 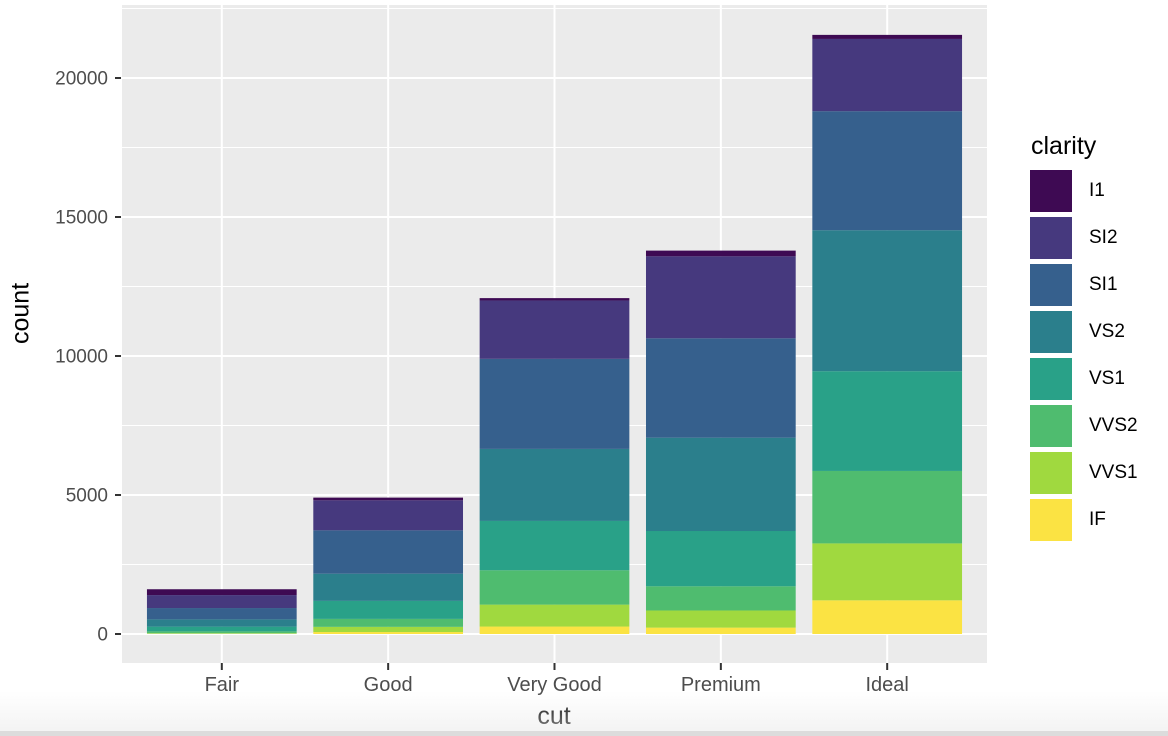 What do you see at coordinates (1103, 284) in the screenshot?
I see `legend-label-SI1: SI1` at bounding box center [1103, 284].